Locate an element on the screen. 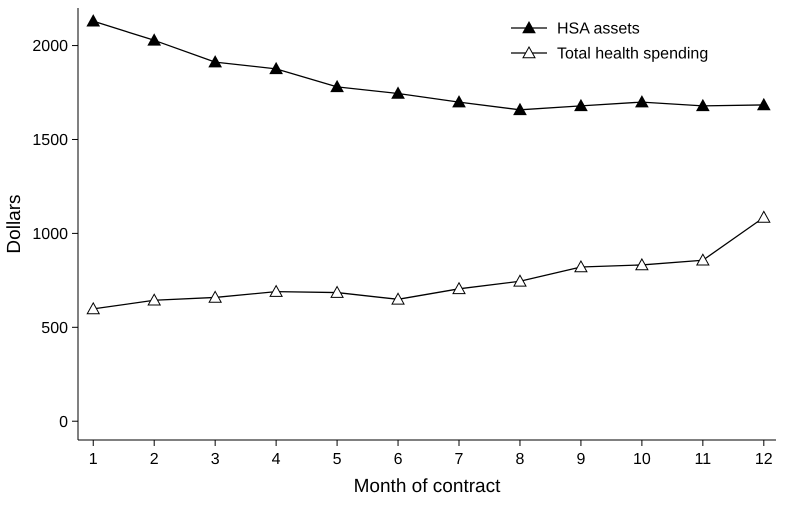 The image size is (788, 510). y-tick-label: 2000 is located at coordinates (50, 47).